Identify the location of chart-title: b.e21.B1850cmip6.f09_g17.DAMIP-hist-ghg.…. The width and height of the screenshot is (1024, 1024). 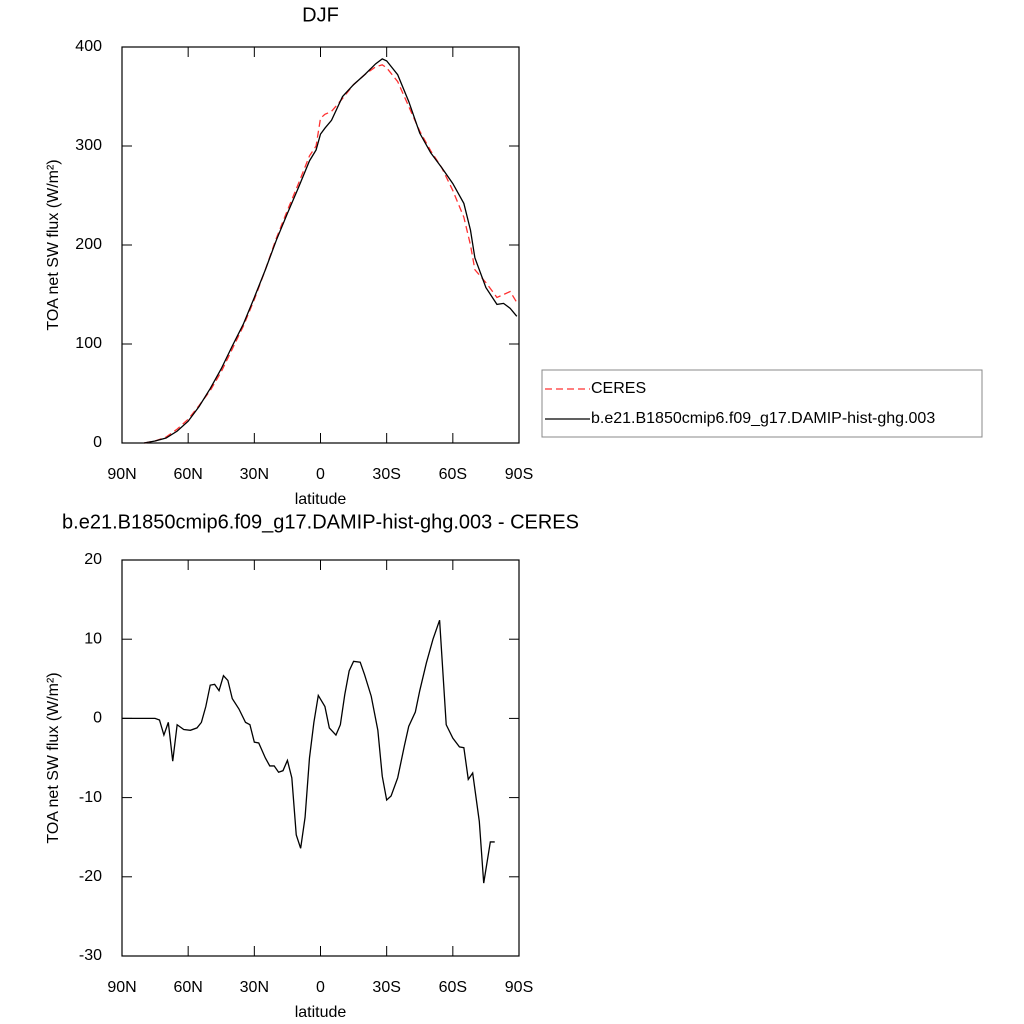
(320, 522).